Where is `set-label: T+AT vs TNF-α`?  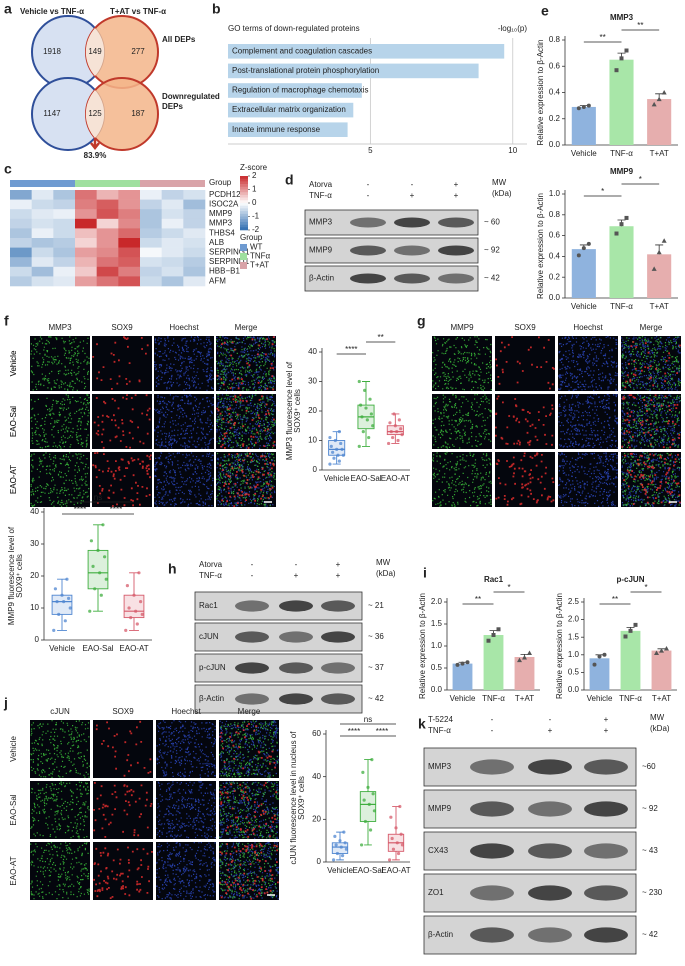 set-label: T+AT vs TNF-α is located at coordinates (138, 11).